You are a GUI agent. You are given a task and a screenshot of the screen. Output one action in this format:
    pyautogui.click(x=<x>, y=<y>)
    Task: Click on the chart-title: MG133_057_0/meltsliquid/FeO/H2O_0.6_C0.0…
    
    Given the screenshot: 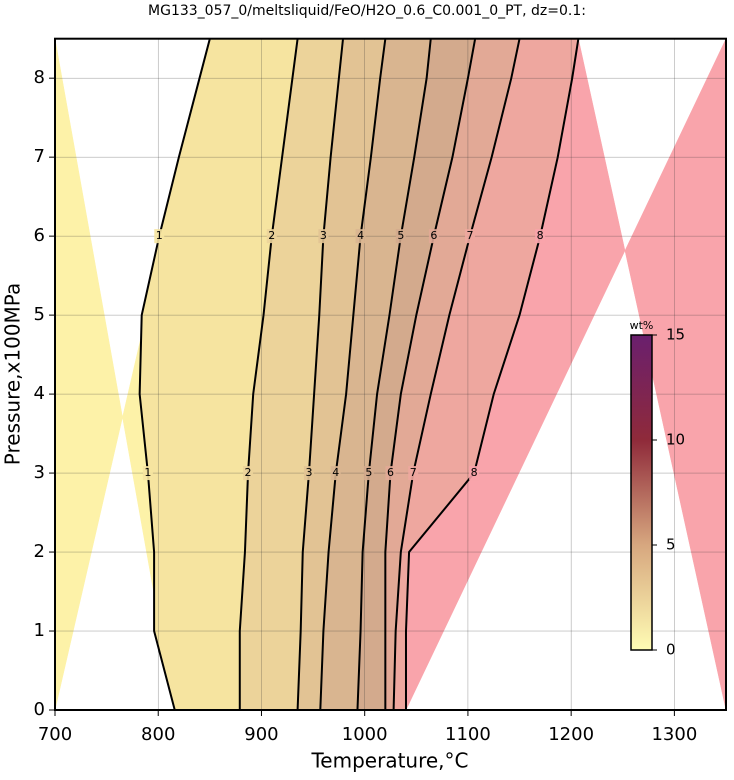 What is the action you would take?
    pyautogui.click(x=367, y=11)
    